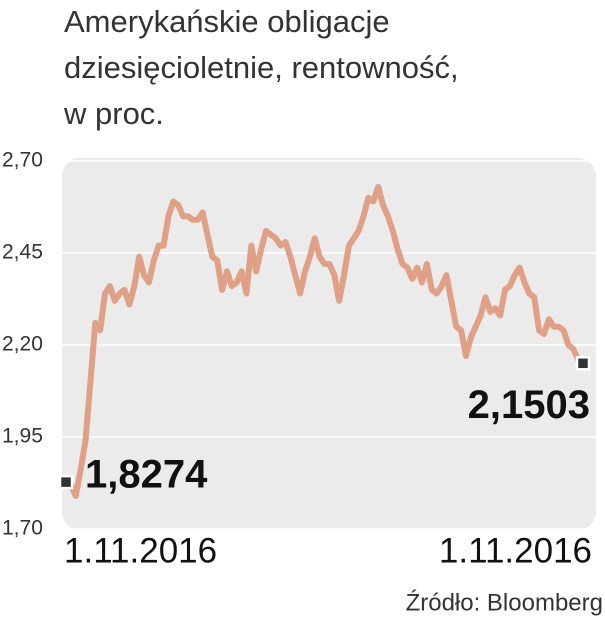 The width and height of the screenshot is (605, 621). I want to click on y-tick-label: 1,70, so click(22, 528).